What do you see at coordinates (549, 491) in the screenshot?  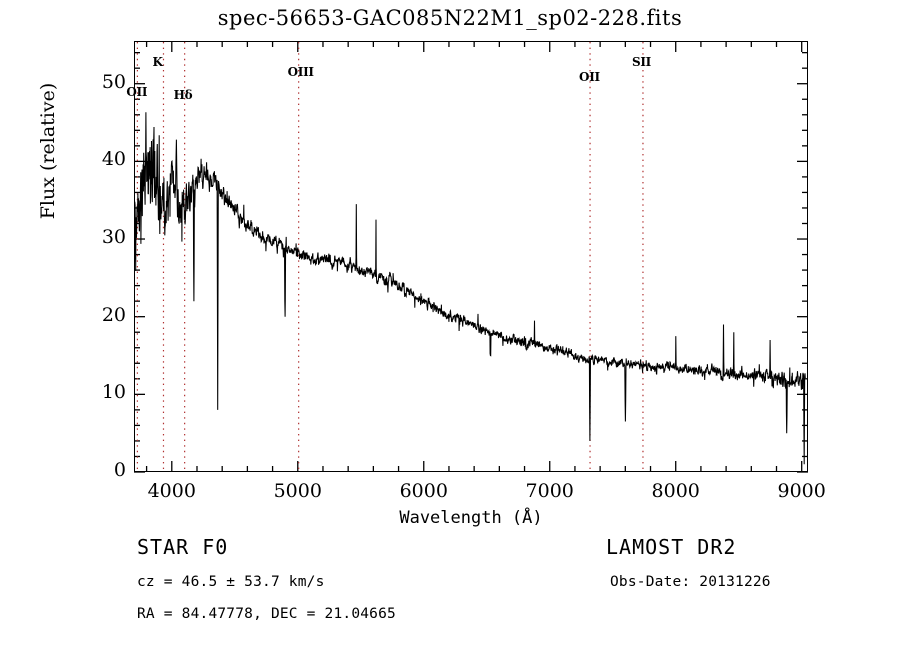 I see `x-tick-label: 7000` at bounding box center [549, 491].